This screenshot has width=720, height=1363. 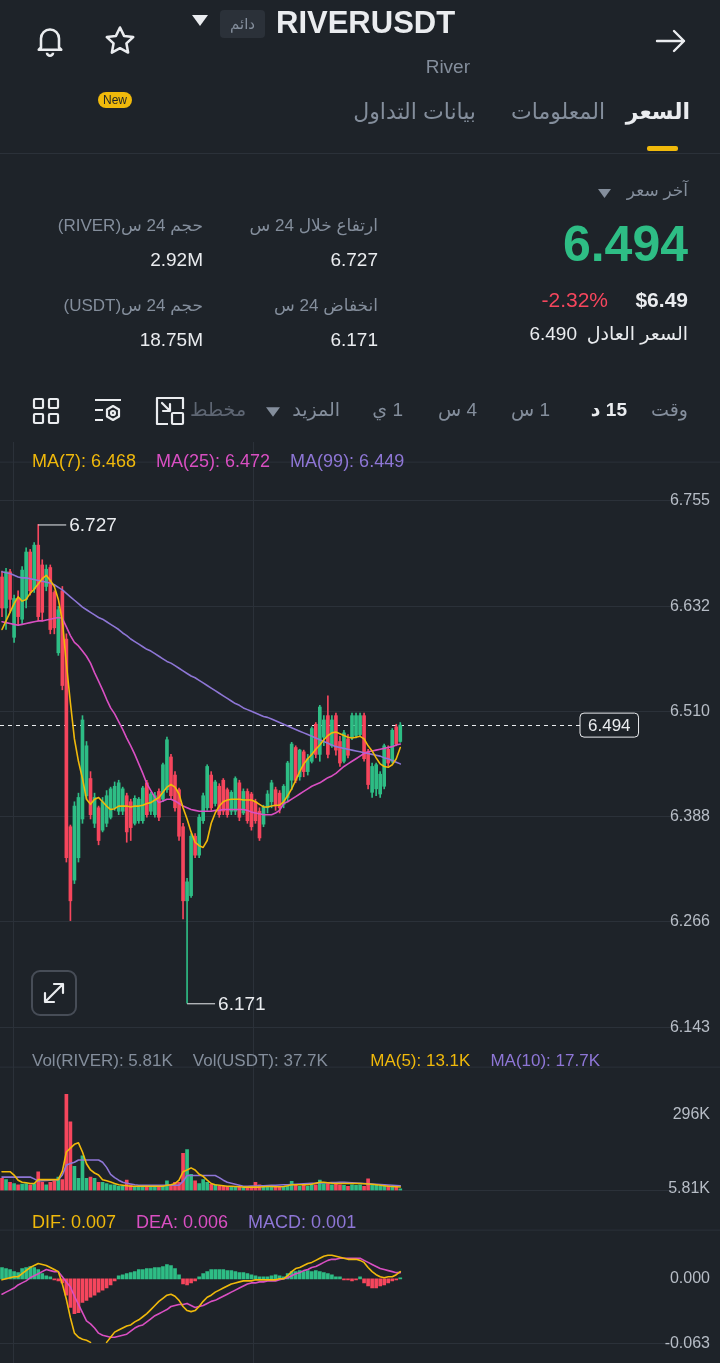 I want to click on text: MA(25): 6.472, so click(x=213, y=462).